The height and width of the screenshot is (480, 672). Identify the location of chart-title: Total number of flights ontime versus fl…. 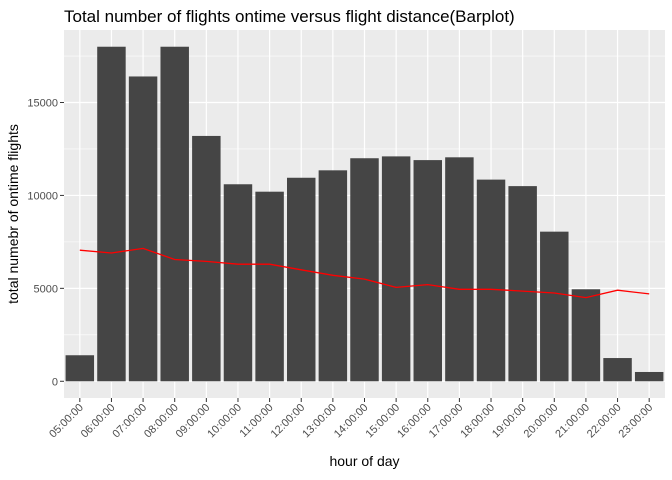
(289, 16).